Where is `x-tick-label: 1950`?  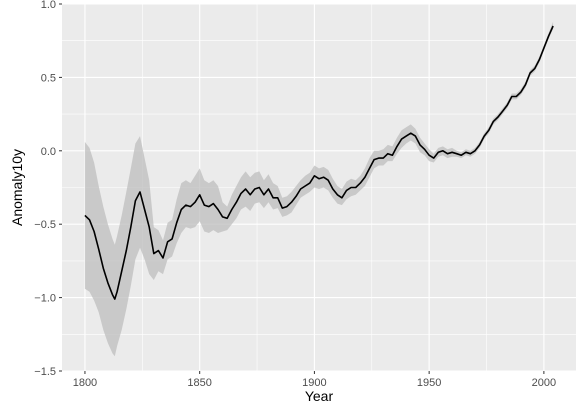
x-tick-label: 1950 is located at coordinates (429, 383).